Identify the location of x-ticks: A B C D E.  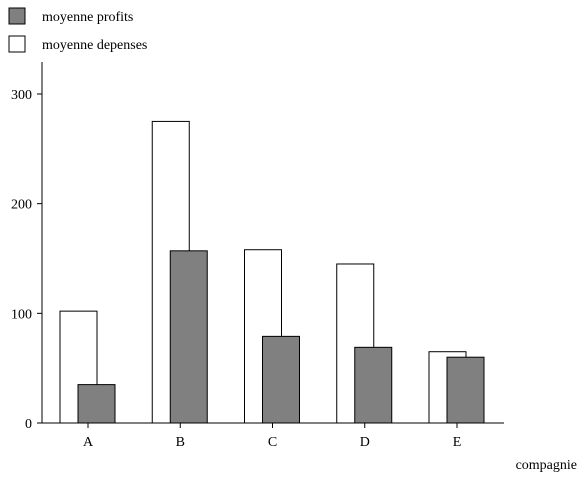
(272, 436).